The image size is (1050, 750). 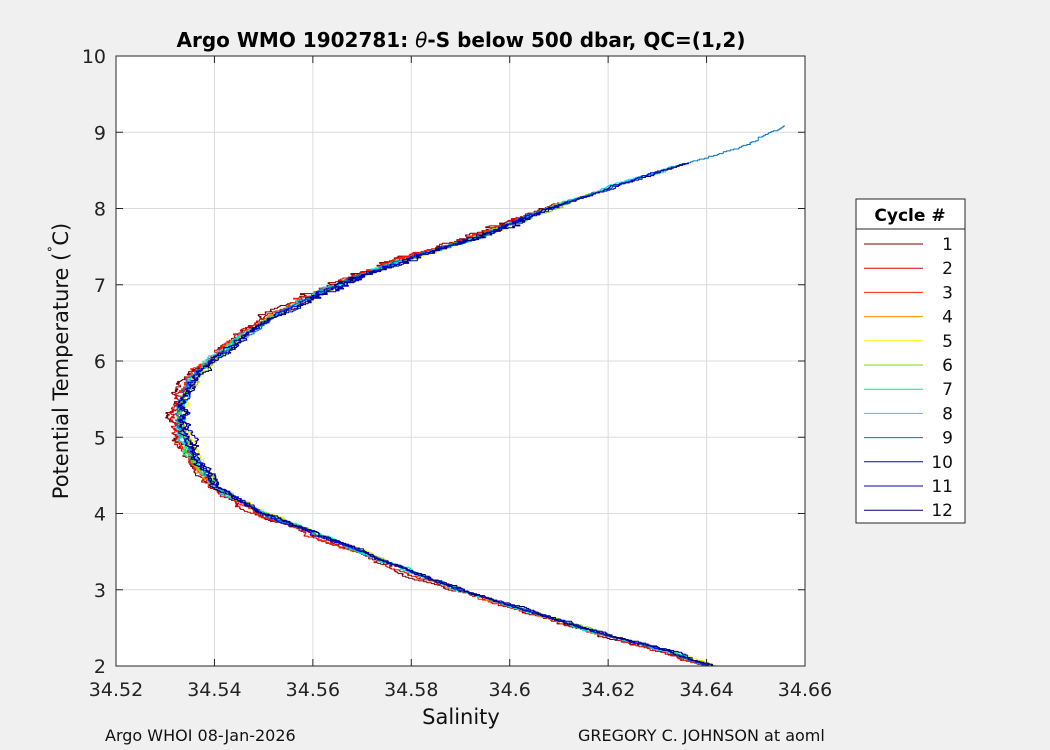 What do you see at coordinates (947, 318) in the screenshot?
I see `legend-label: 4` at bounding box center [947, 318].